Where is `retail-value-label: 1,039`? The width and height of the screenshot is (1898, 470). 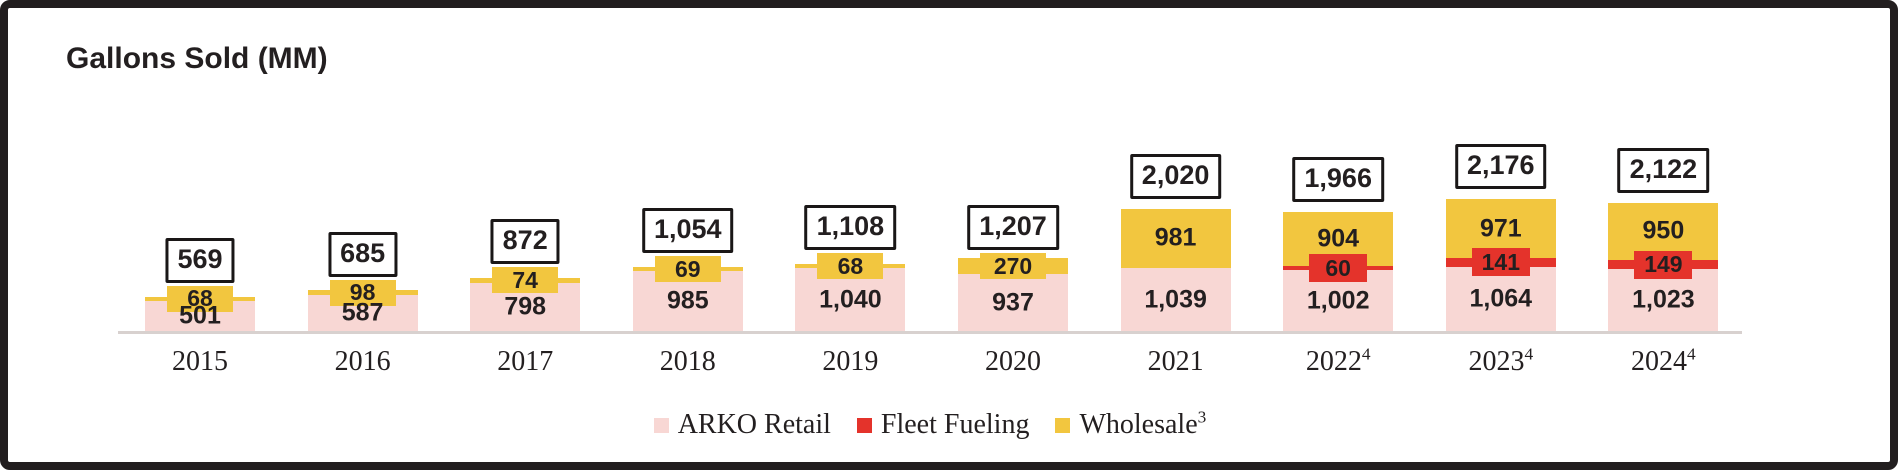
retail-value-label: 1,039 is located at coordinates (1175, 299).